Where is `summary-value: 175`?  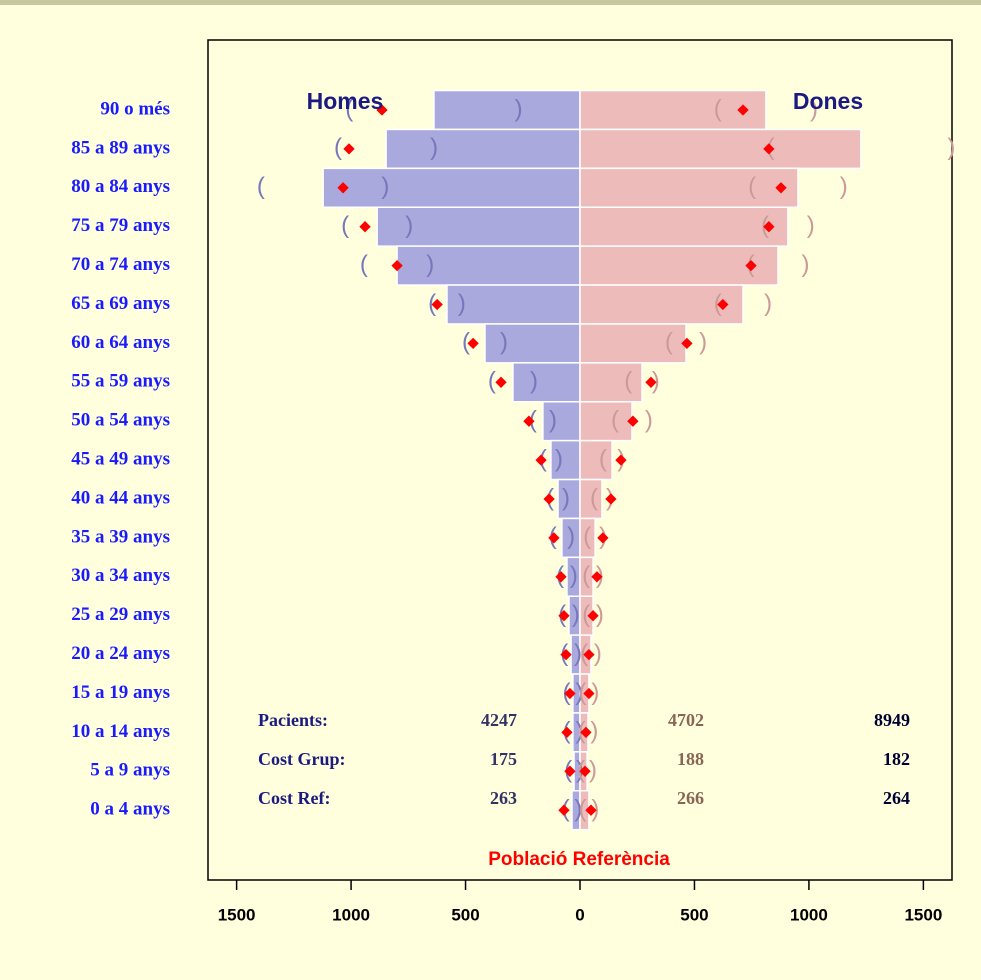
summary-value: 175 is located at coordinates (503, 759).